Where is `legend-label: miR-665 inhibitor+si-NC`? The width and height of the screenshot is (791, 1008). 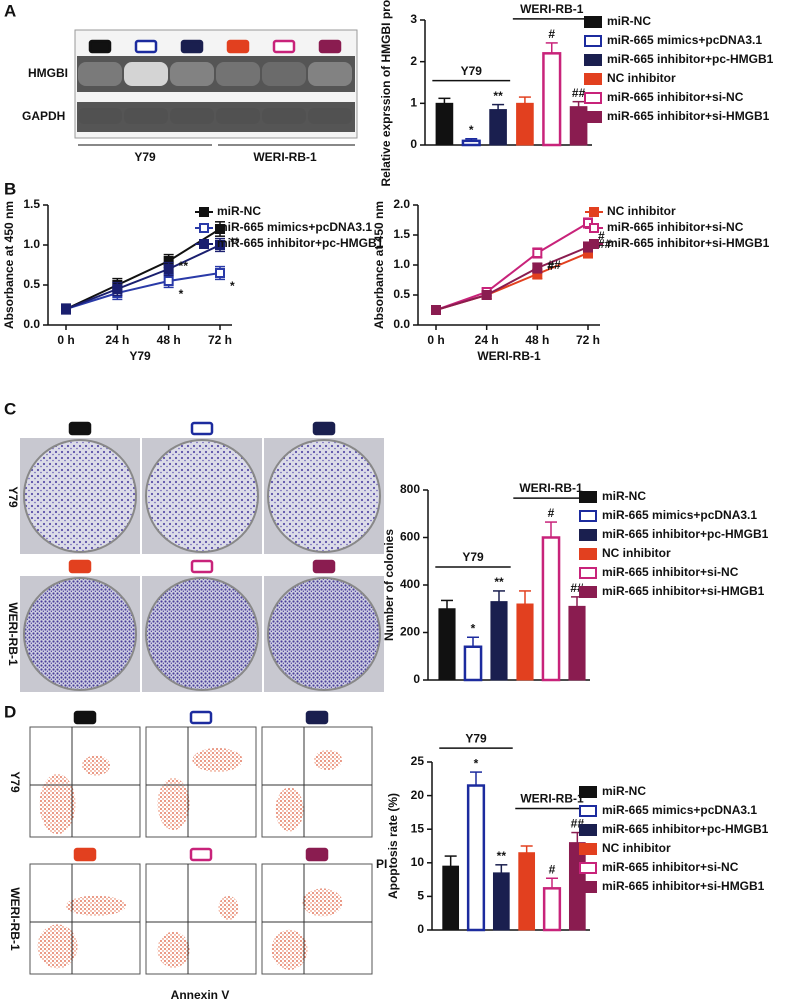 legend-label: miR-665 inhibitor+si-NC is located at coordinates (670, 572).